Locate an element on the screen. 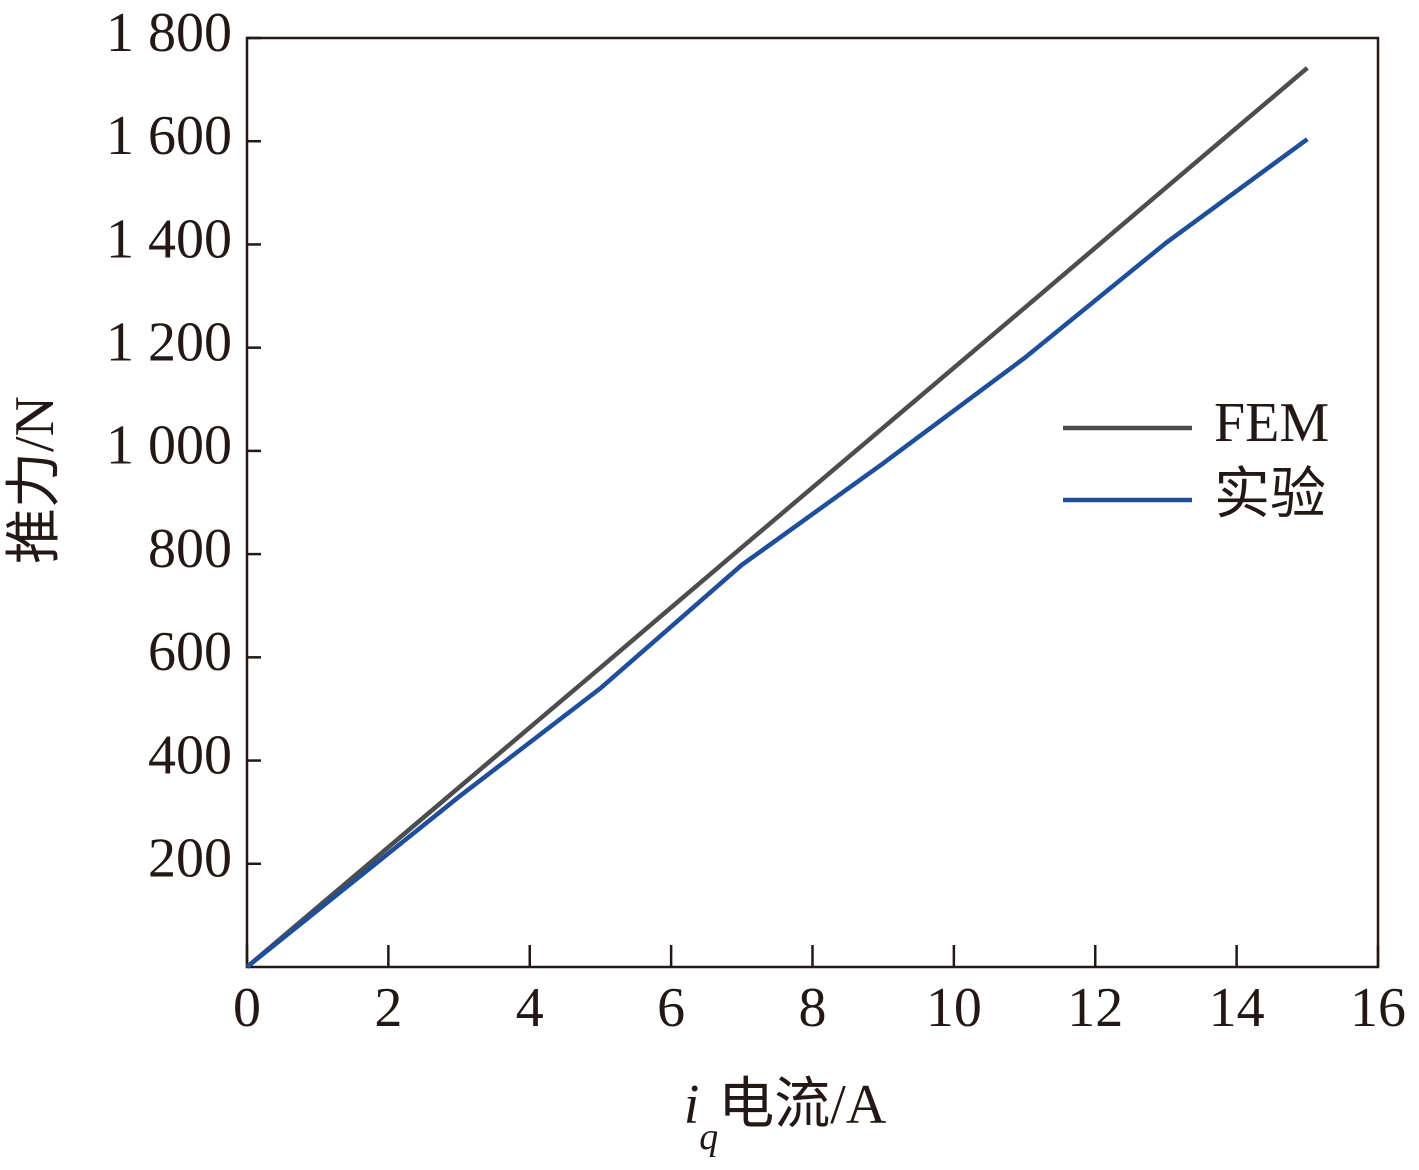 The image size is (1419, 1170). x-tick-label: 2 is located at coordinates (388, 1008).